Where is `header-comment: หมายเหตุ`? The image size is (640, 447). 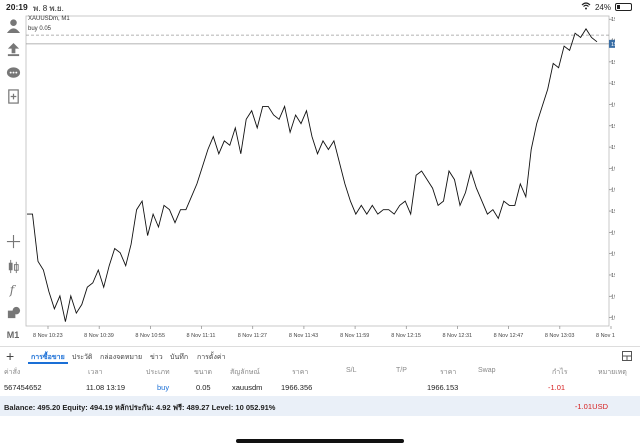
header-comment: หมายเหตุ is located at coordinates (612, 372).